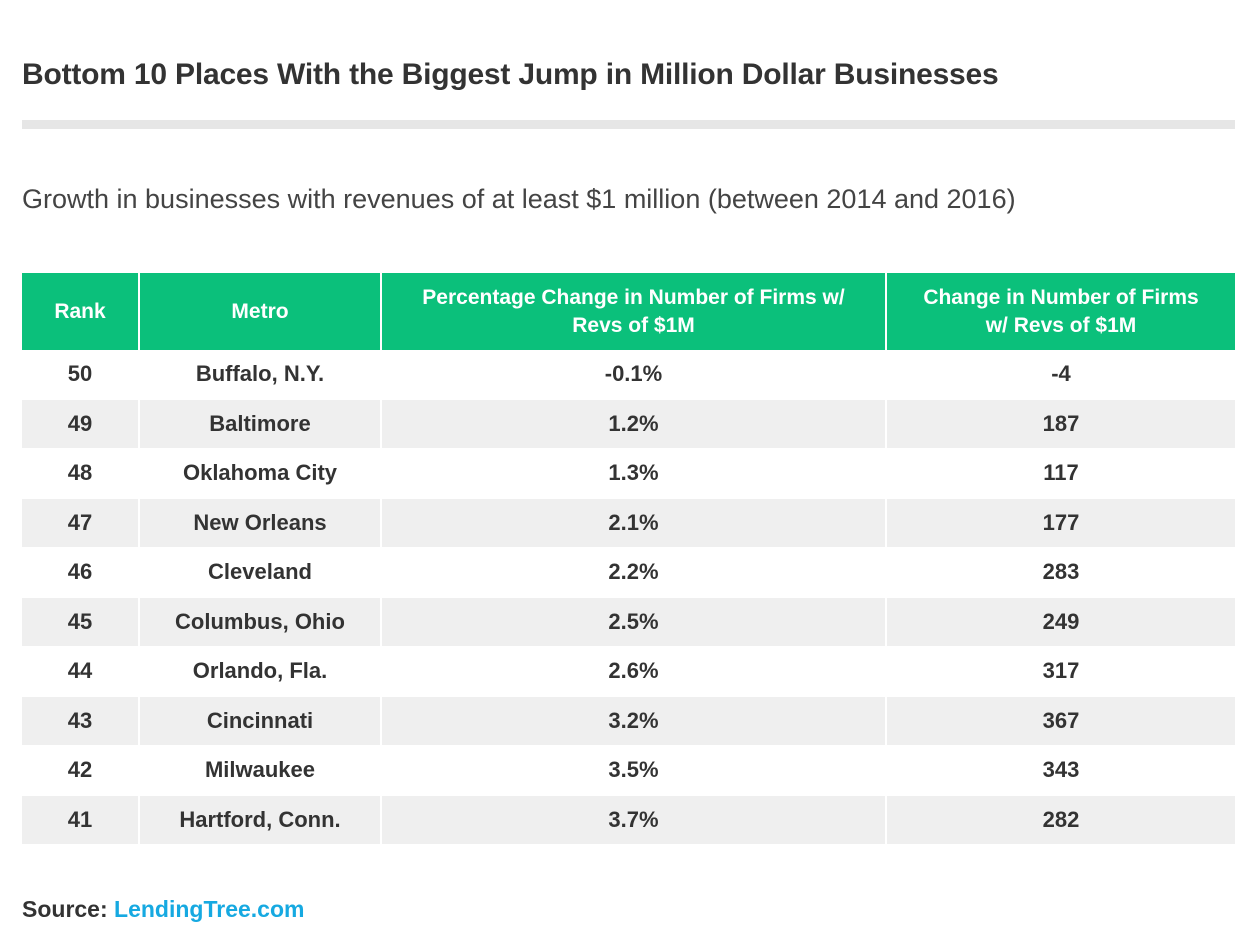  I want to click on table-row: 48 Oklahoma City 1.3% 117, so click(628, 473).